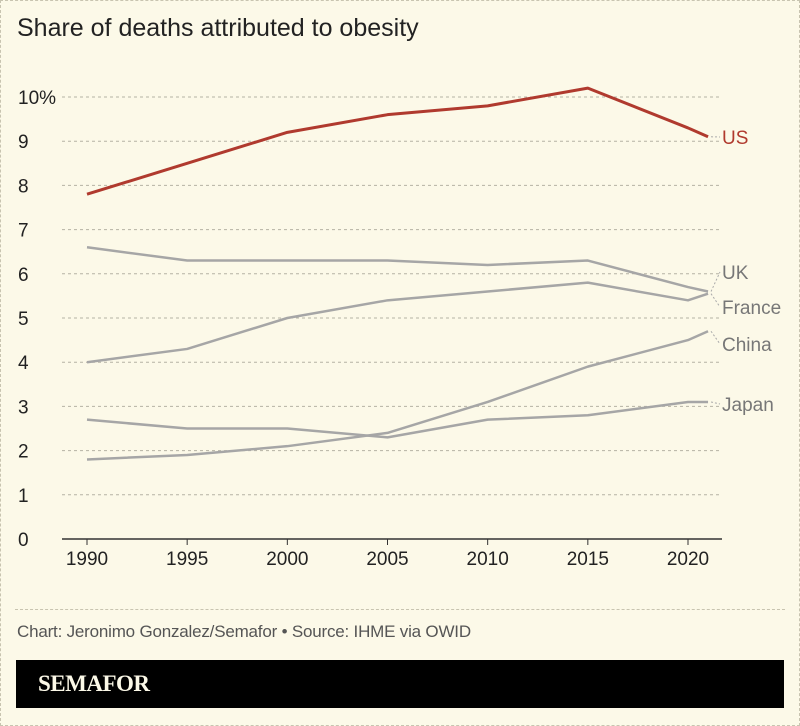 Image resolution: width=800 pixels, height=726 pixels. Describe the element at coordinates (397, 322) in the screenshot. I see `series-line-france` at that location.